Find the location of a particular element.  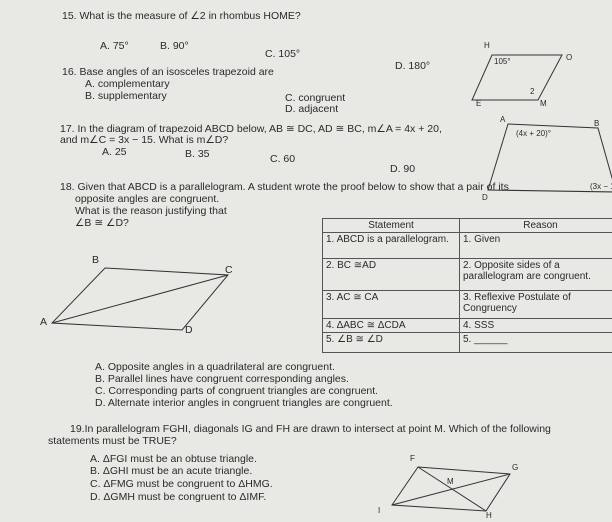

label: (4x + 20)° is located at coordinates (533, 134).